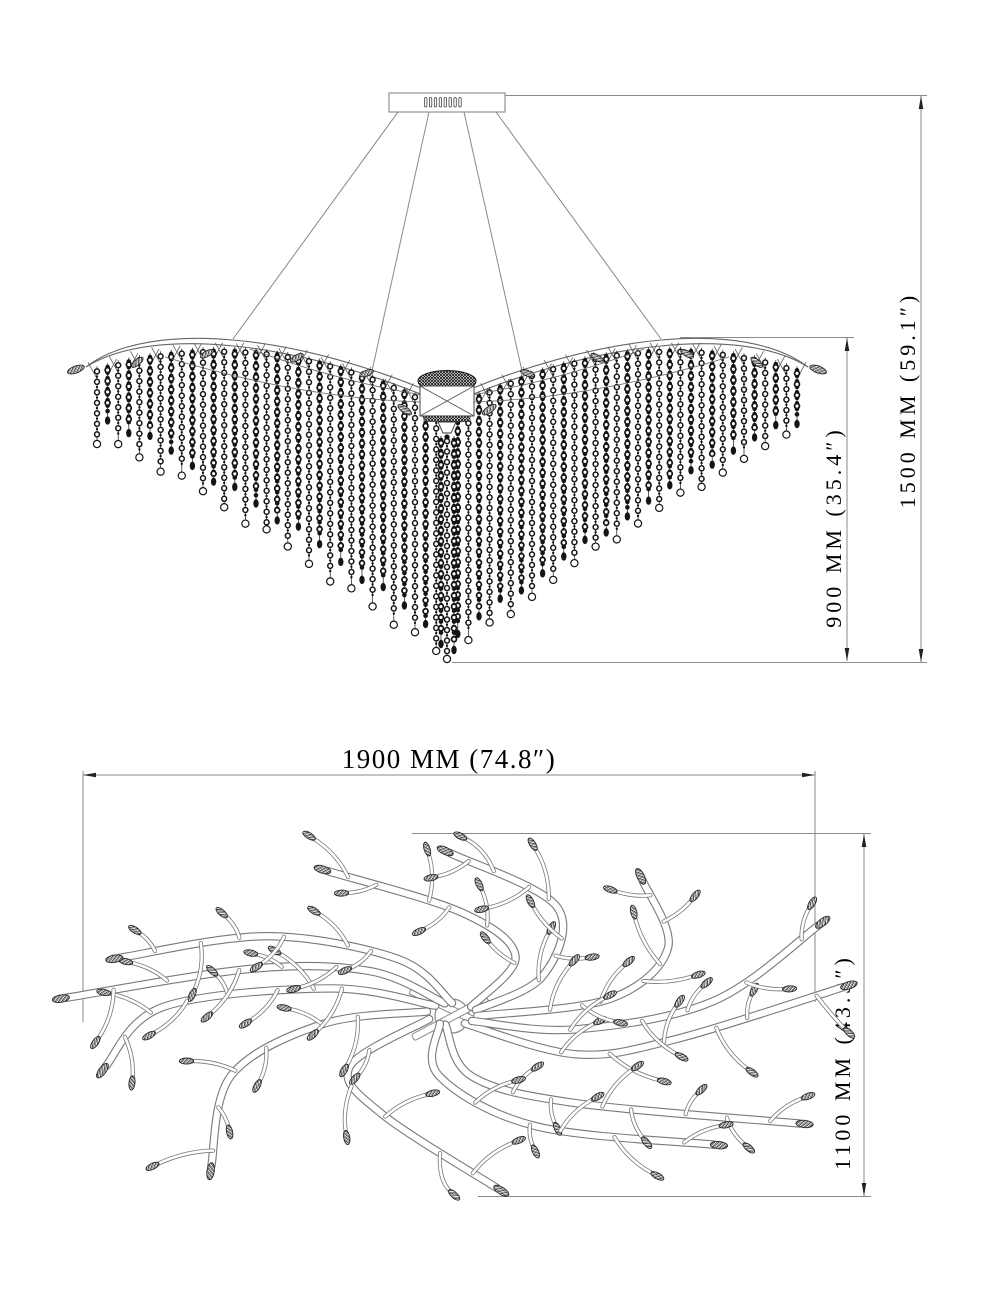 The width and height of the screenshot is (1000, 1303). Describe the element at coordinates (447, 401) in the screenshot. I see `drum-cross-brace` at that location.